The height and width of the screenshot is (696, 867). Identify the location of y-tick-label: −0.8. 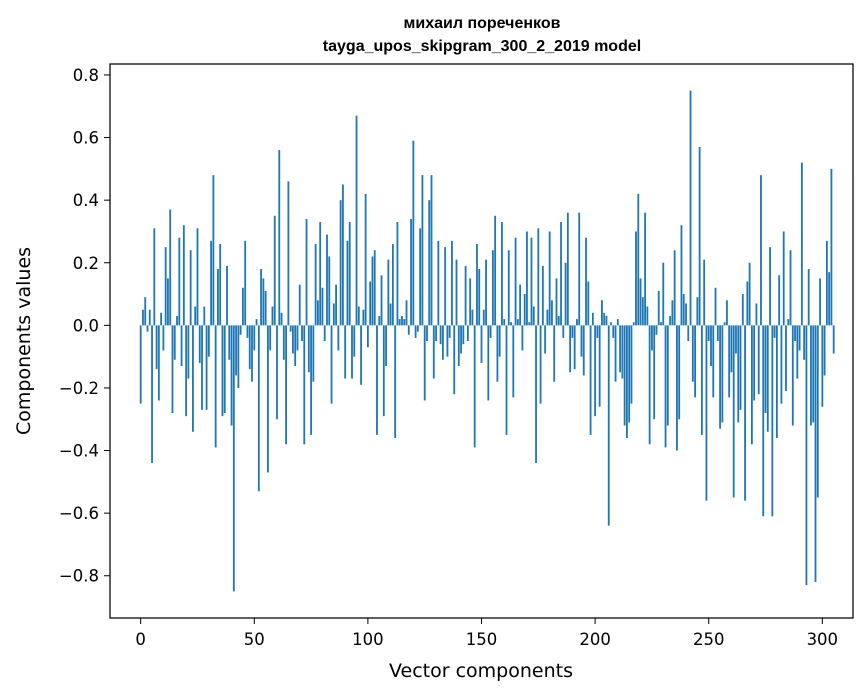
(79, 576).